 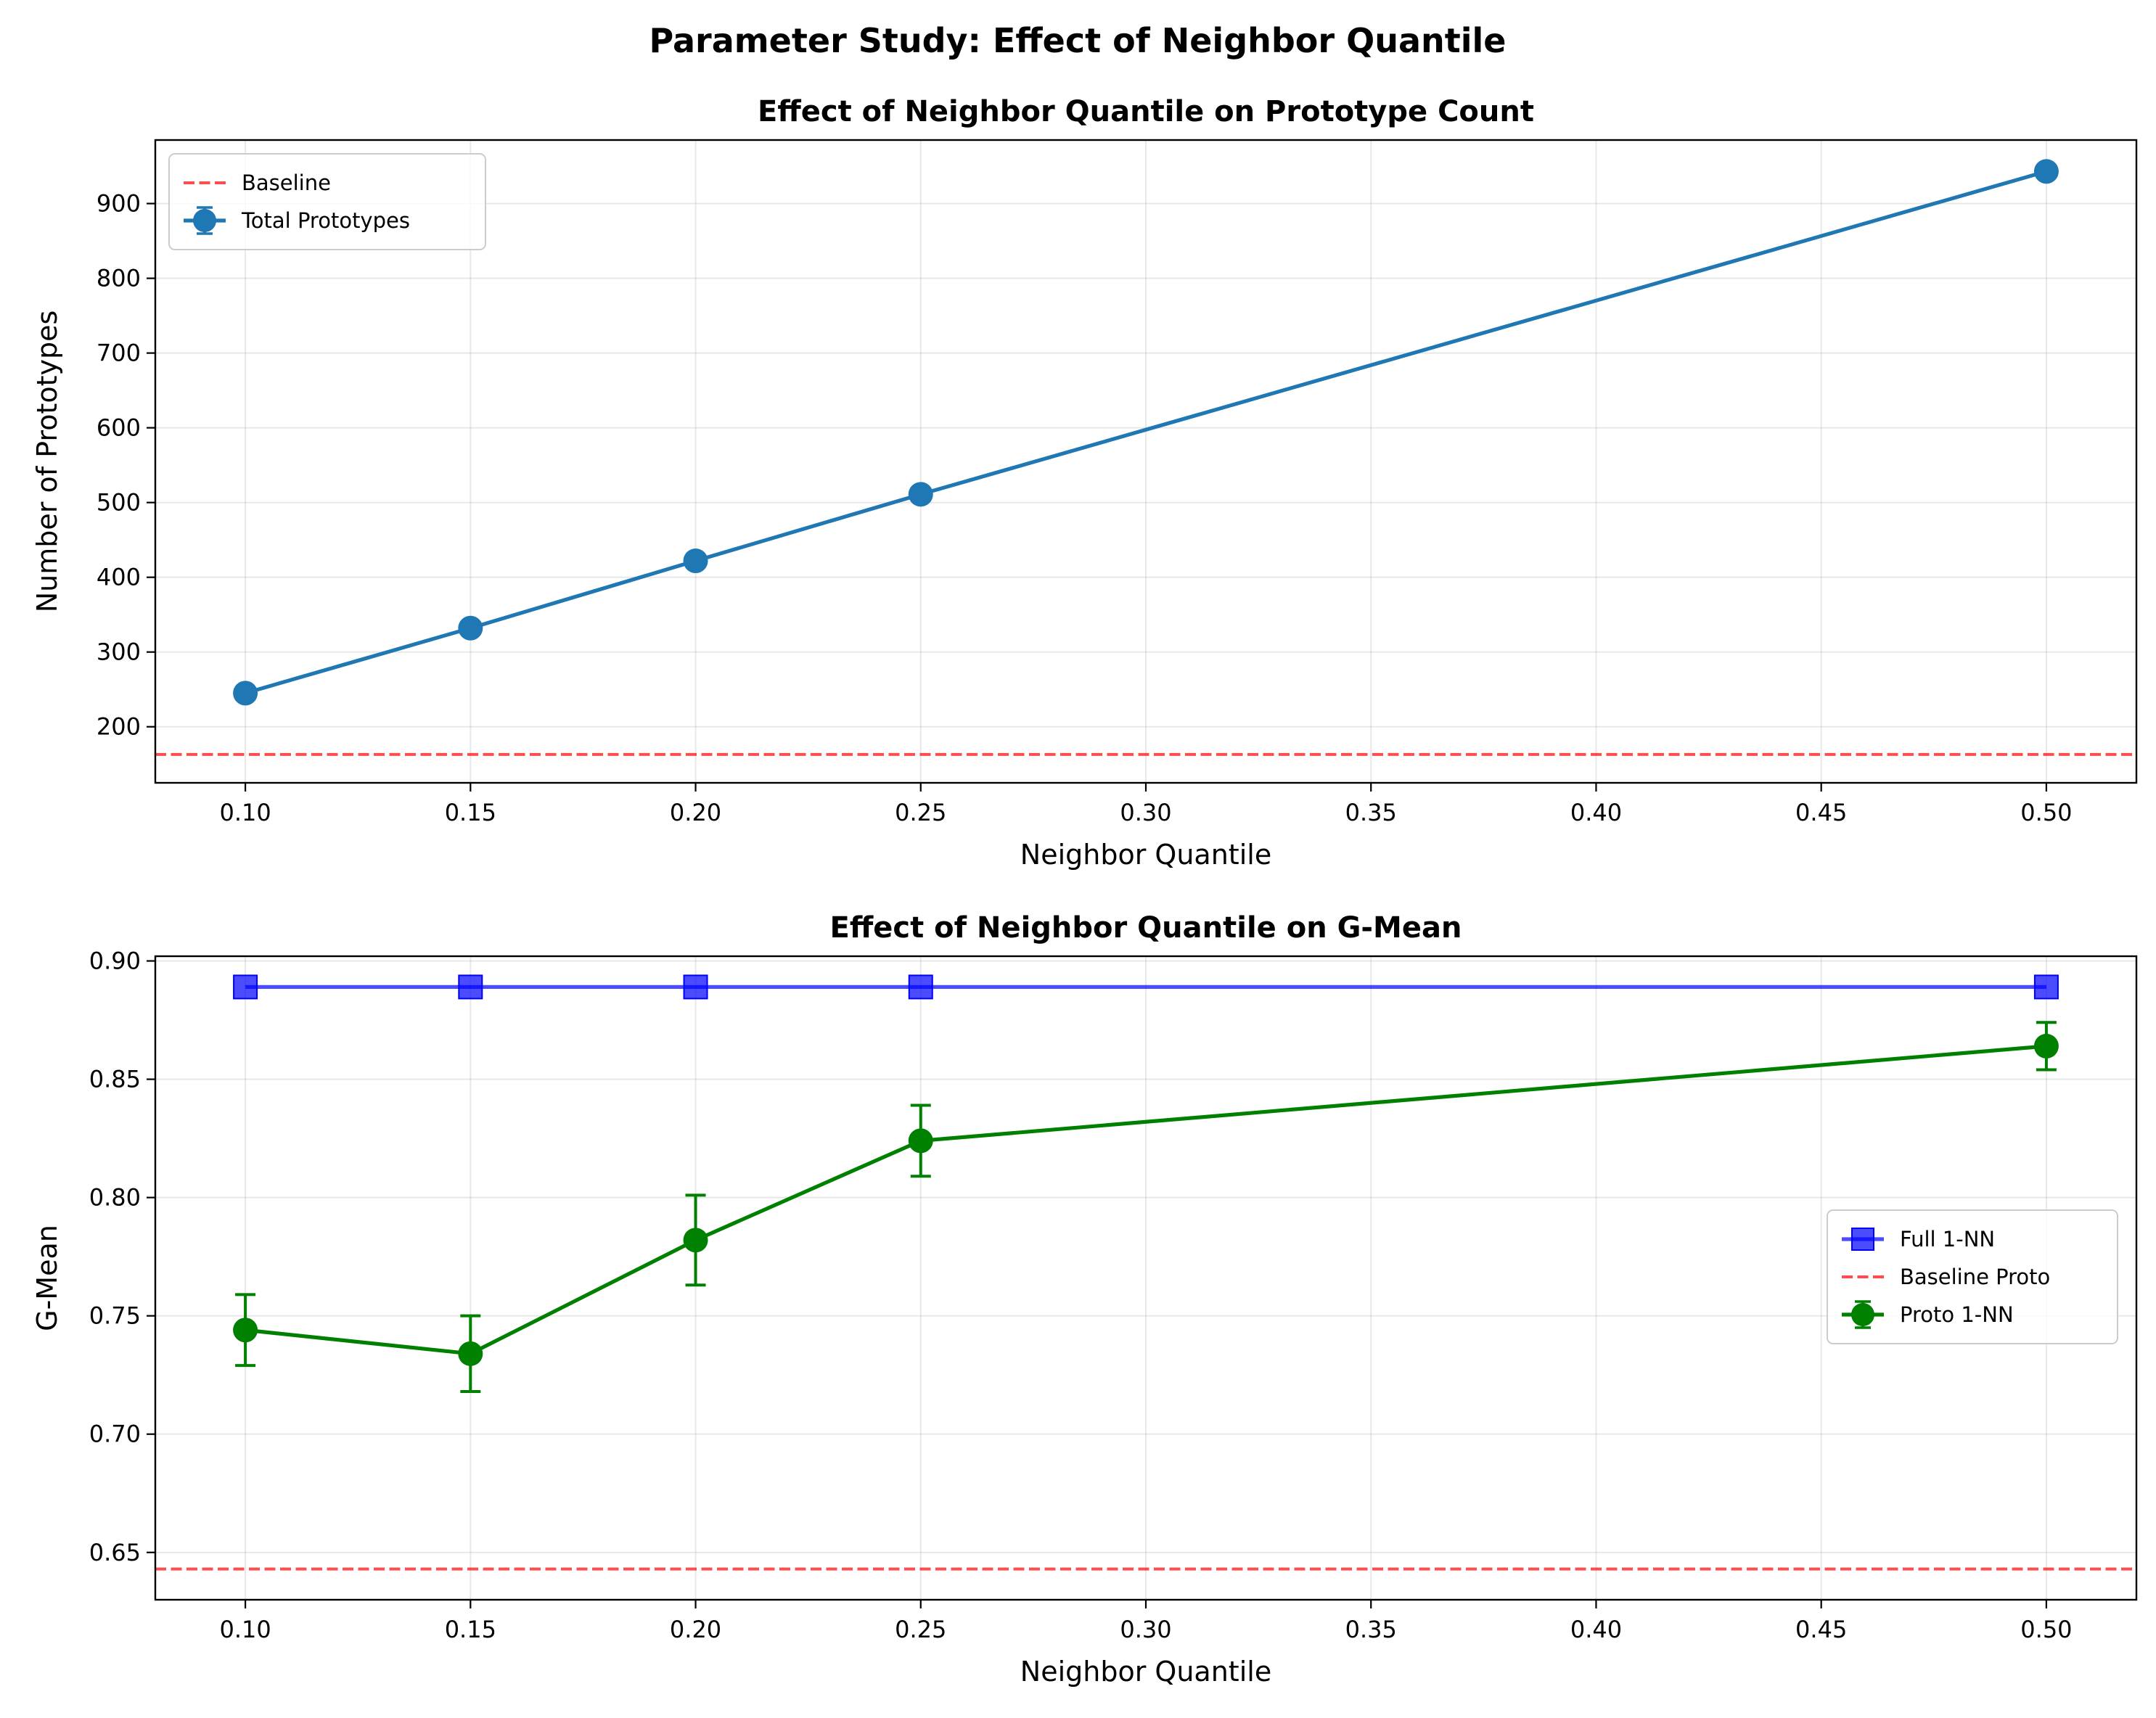 I want to click on legend: Baseline Total Prototypes, so click(x=327, y=202).